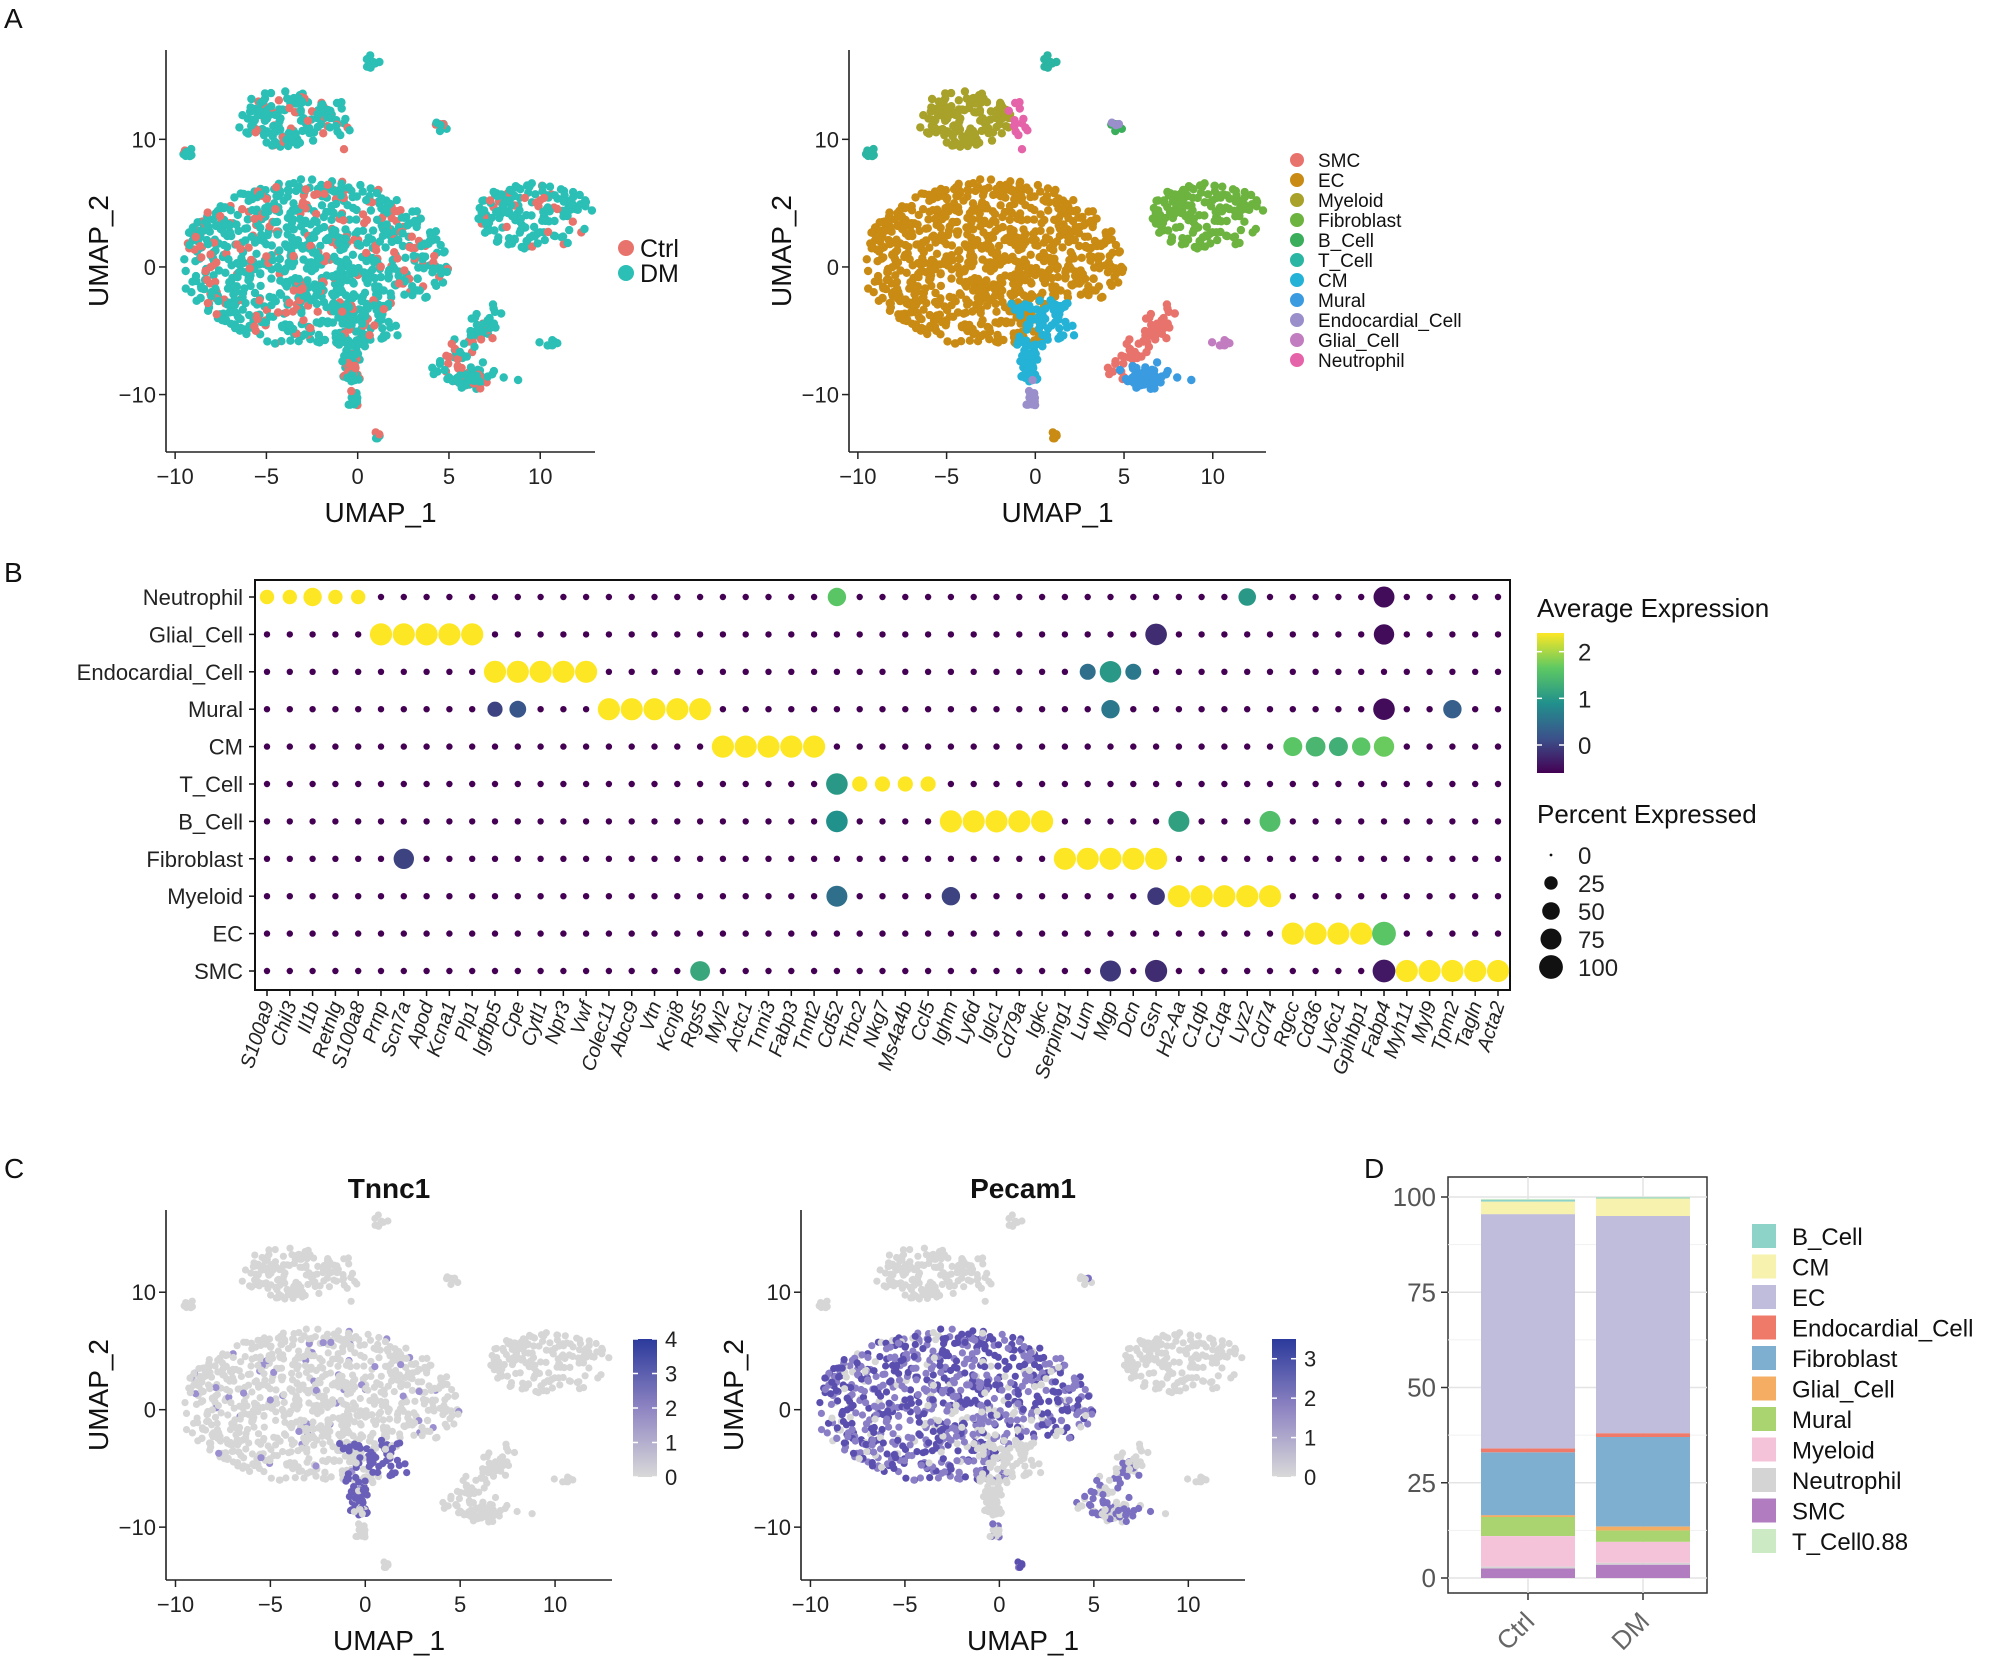 This screenshot has height=1669, width=2008. Describe the element at coordinates (1297, 260) in the screenshot. I see `legend-swatch` at that location.